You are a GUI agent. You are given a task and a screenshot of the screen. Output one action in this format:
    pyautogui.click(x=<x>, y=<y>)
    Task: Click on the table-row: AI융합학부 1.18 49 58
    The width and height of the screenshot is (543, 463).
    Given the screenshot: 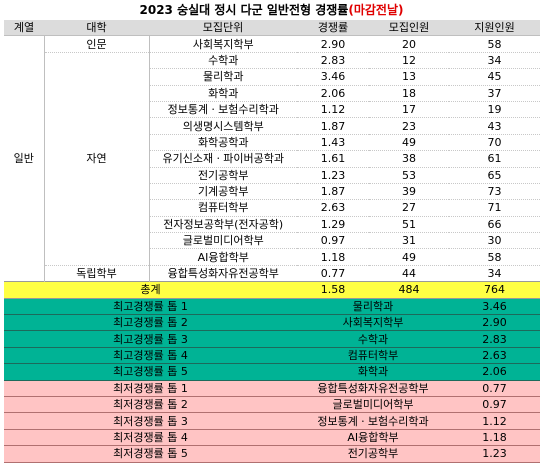 What is the action you would take?
    pyautogui.click(x=272, y=257)
    